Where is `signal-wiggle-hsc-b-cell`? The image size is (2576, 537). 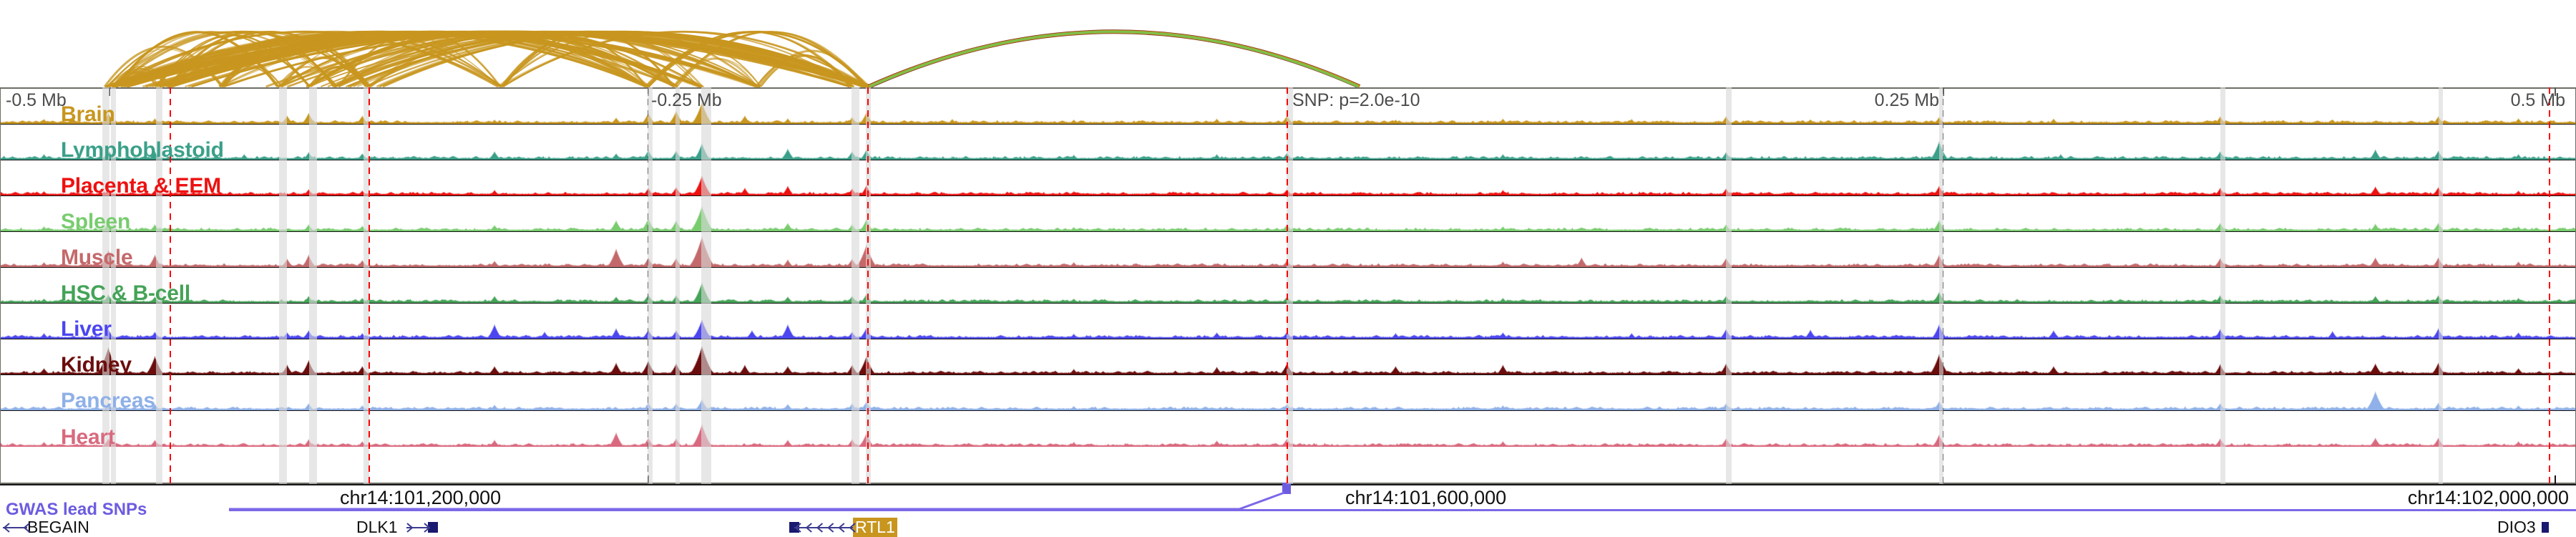
signal-wiggle-hsc-b-cell is located at coordinates (1288, 285).